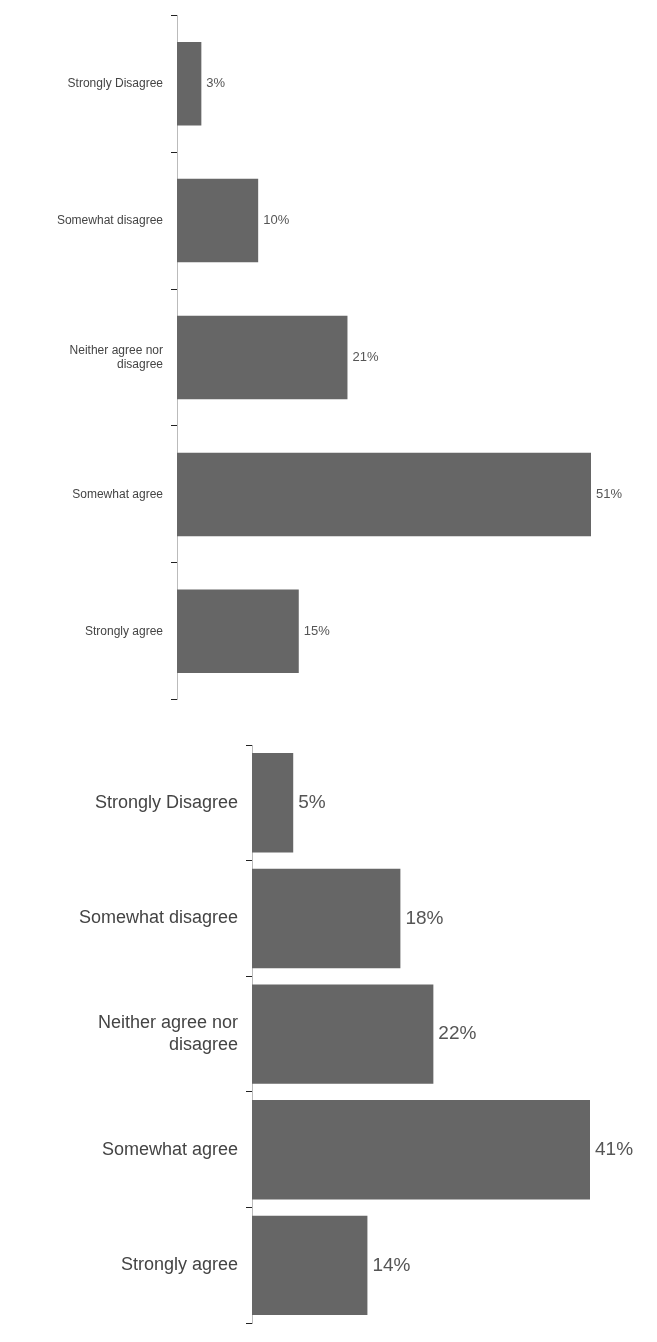 This screenshot has width=657, height=1342. I want to click on data-label: 3%, so click(216, 83).